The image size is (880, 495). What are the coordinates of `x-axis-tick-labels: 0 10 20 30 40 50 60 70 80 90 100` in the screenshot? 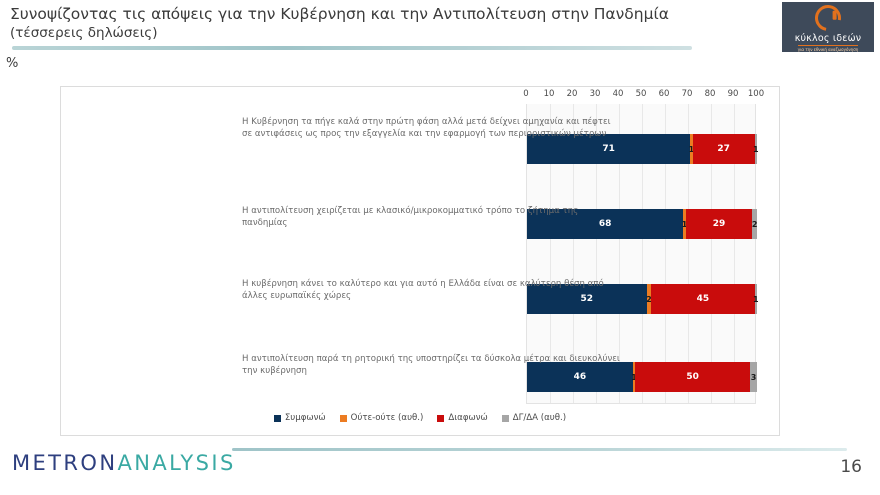 It's located at (643, 96).